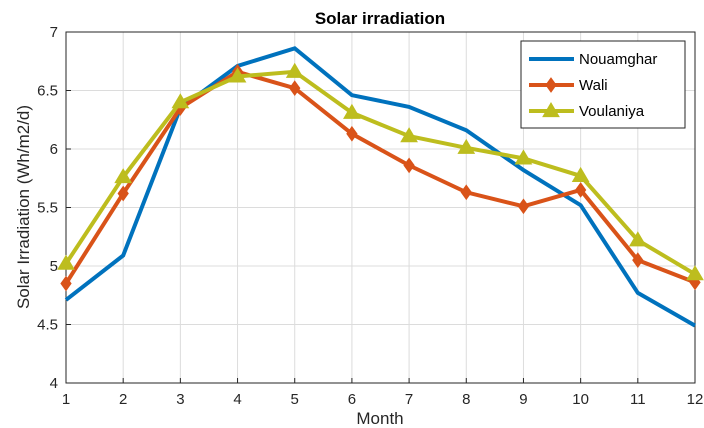 This screenshot has height=428, width=704. I want to click on legend-label: Voulaniya, so click(612, 111).